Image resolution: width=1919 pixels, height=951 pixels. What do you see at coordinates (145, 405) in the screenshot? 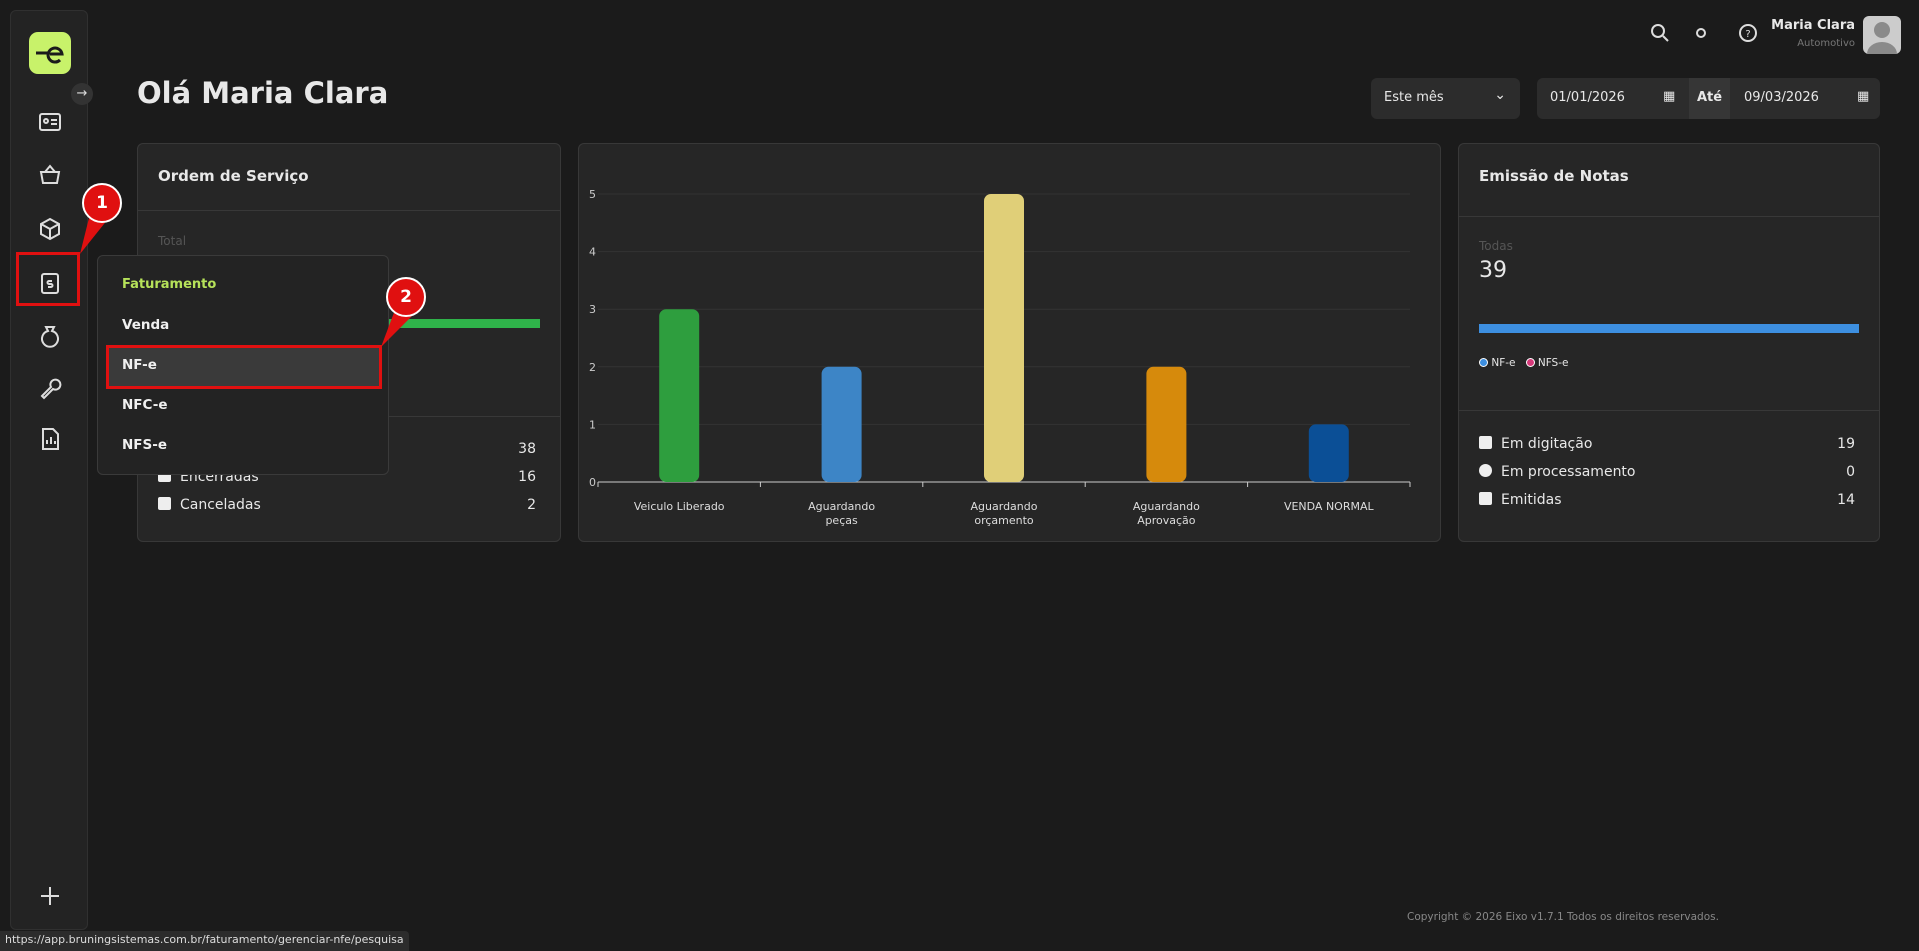
I see `menu-item: NFC-e` at bounding box center [145, 405].